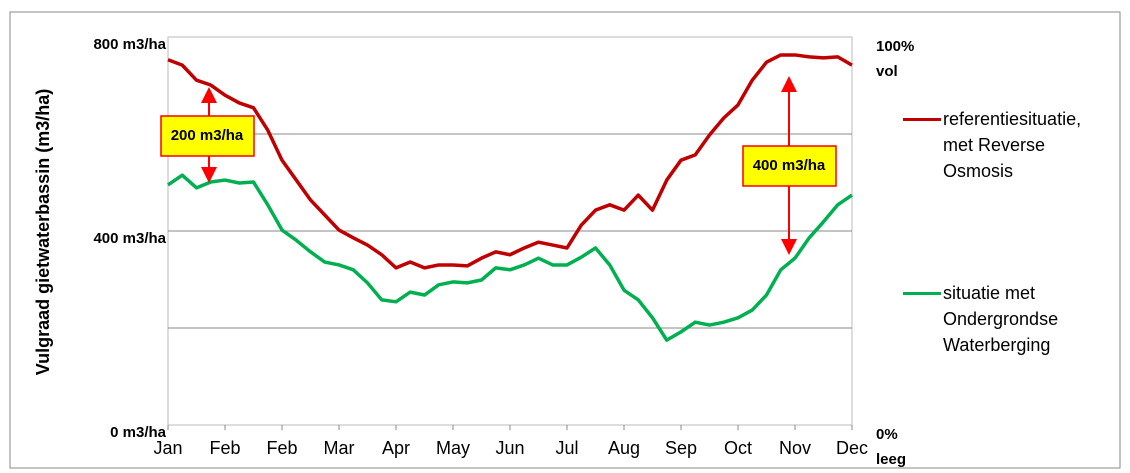  What do you see at coordinates (1001, 319) in the screenshot?
I see `legend-label: situatie met Ondergrondse Waterberging` at bounding box center [1001, 319].